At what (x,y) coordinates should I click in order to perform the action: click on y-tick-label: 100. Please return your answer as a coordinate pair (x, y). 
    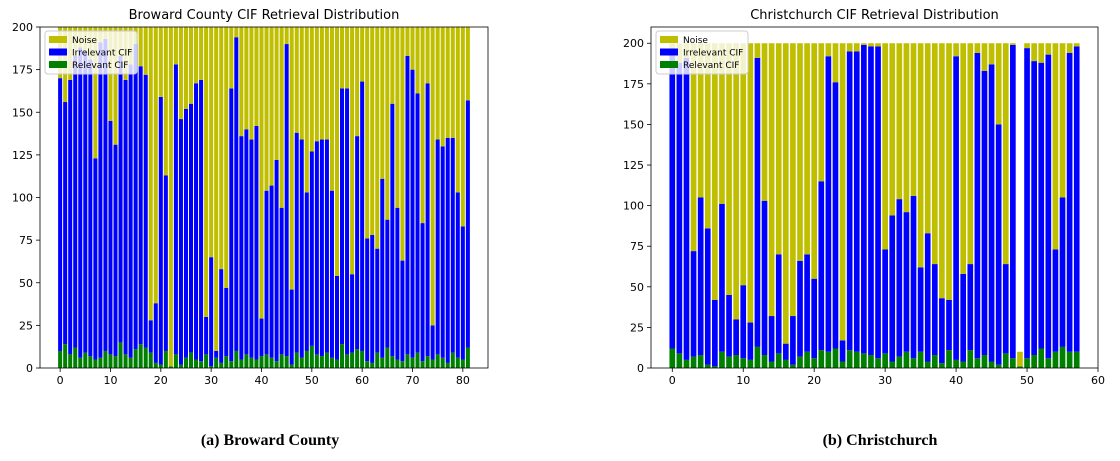
    Looking at the image, I should click on (22, 198).